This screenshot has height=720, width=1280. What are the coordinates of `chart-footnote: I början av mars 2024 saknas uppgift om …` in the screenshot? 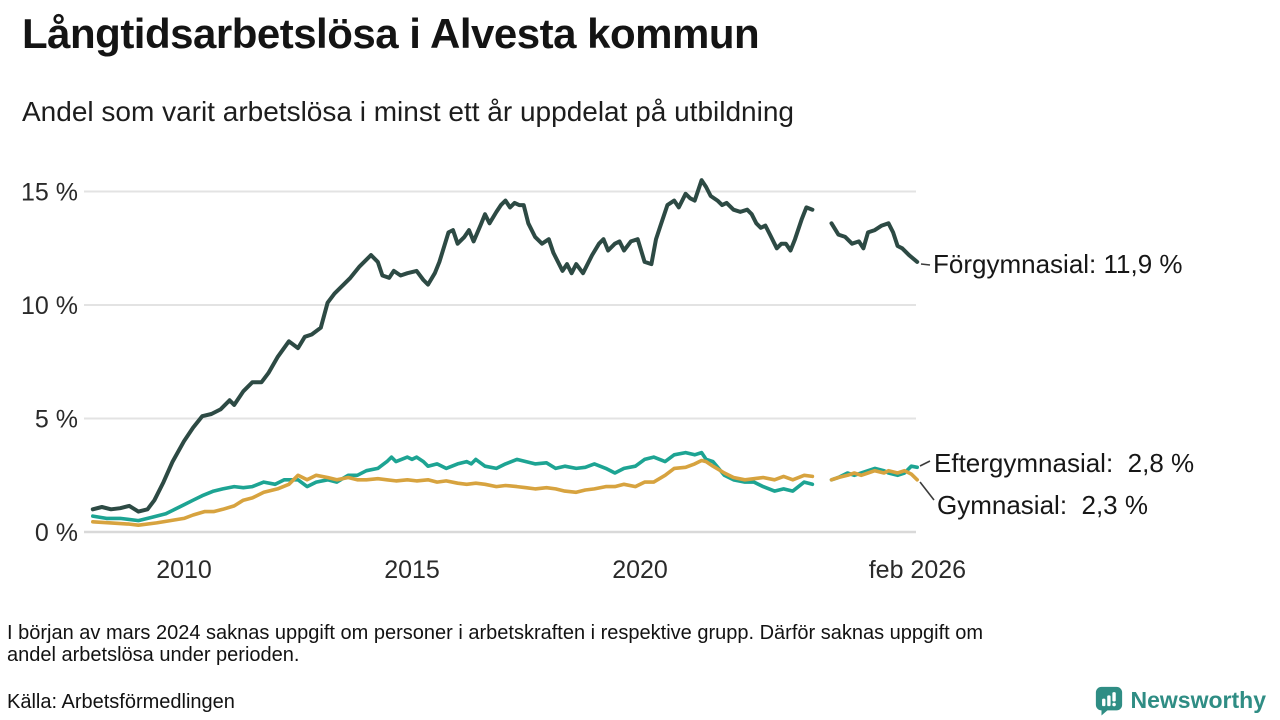 It's located at (635, 644).